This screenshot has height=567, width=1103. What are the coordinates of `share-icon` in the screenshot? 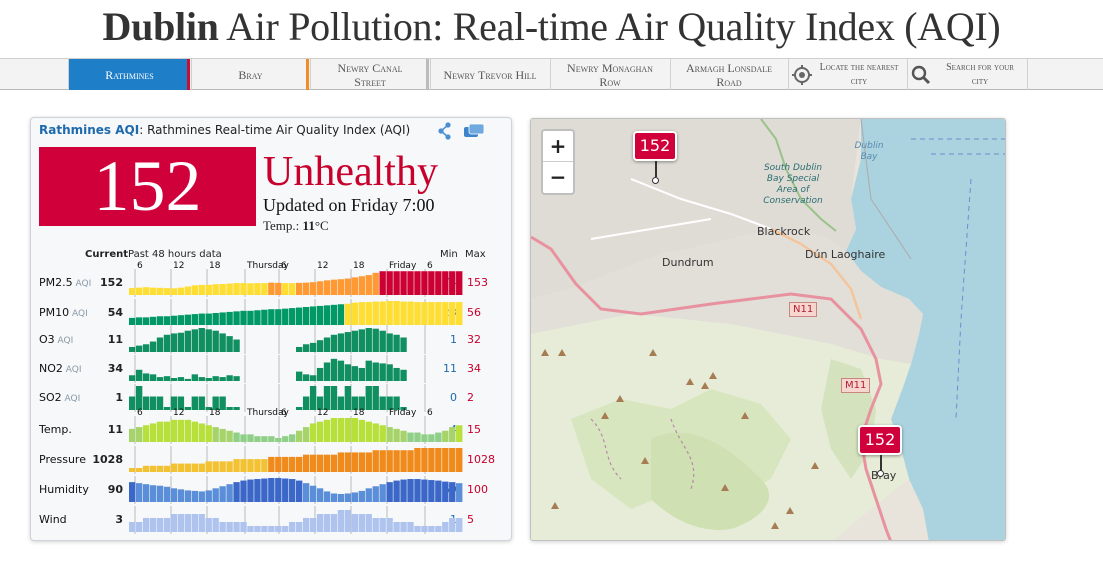 It's located at (445, 131).